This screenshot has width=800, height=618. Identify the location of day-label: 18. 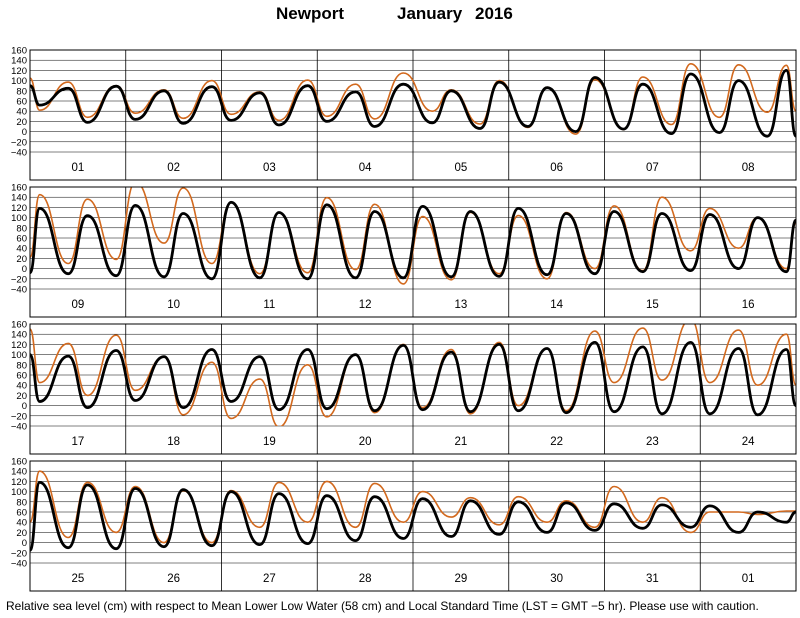
(173, 442).